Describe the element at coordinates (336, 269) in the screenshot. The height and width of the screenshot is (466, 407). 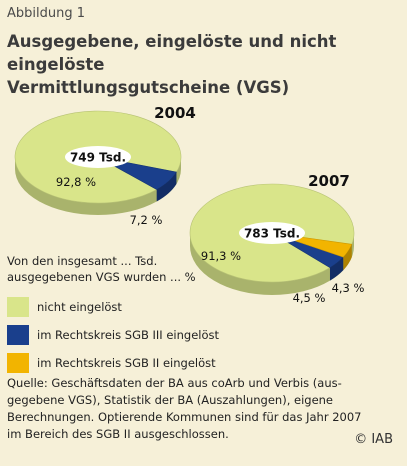
I see `pie-slice-side-2007-sgb3` at that location.